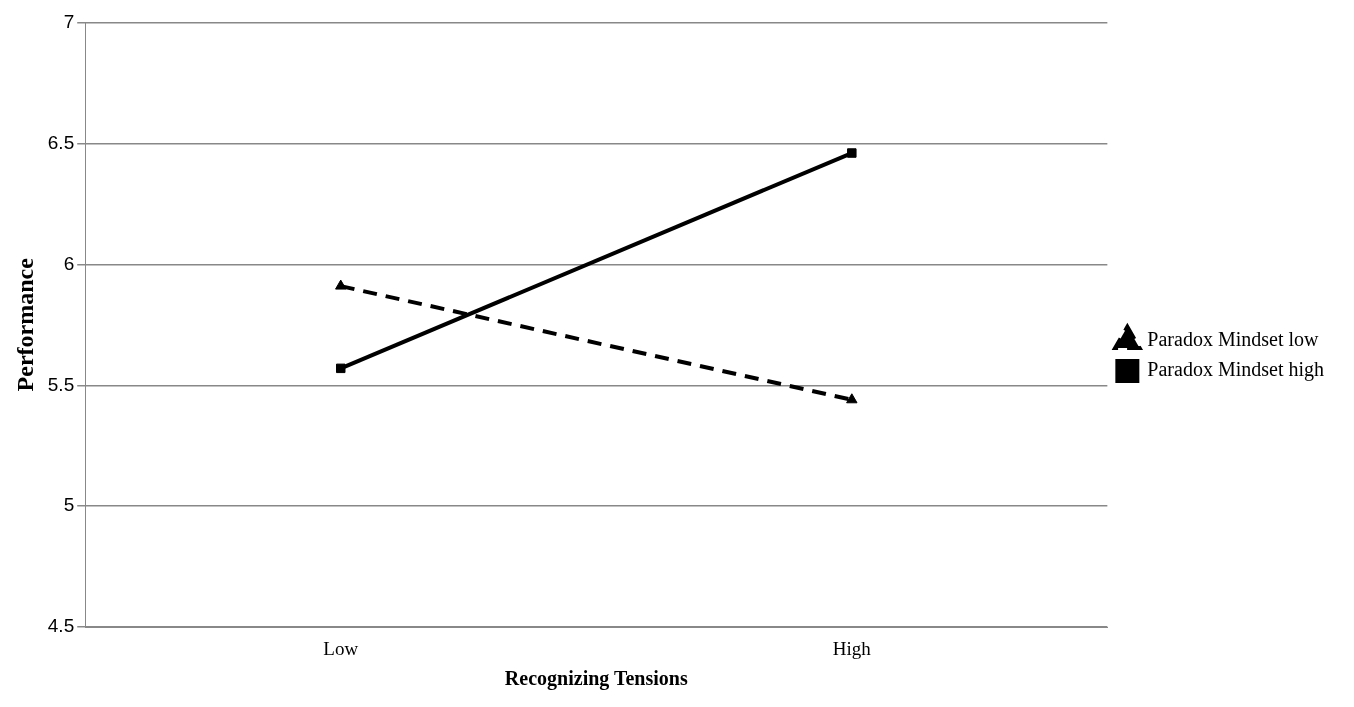 This screenshot has width=1354, height=707. What do you see at coordinates (69, 21) in the screenshot?
I see `y-tick-label: 7` at bounding box center [69, 21].